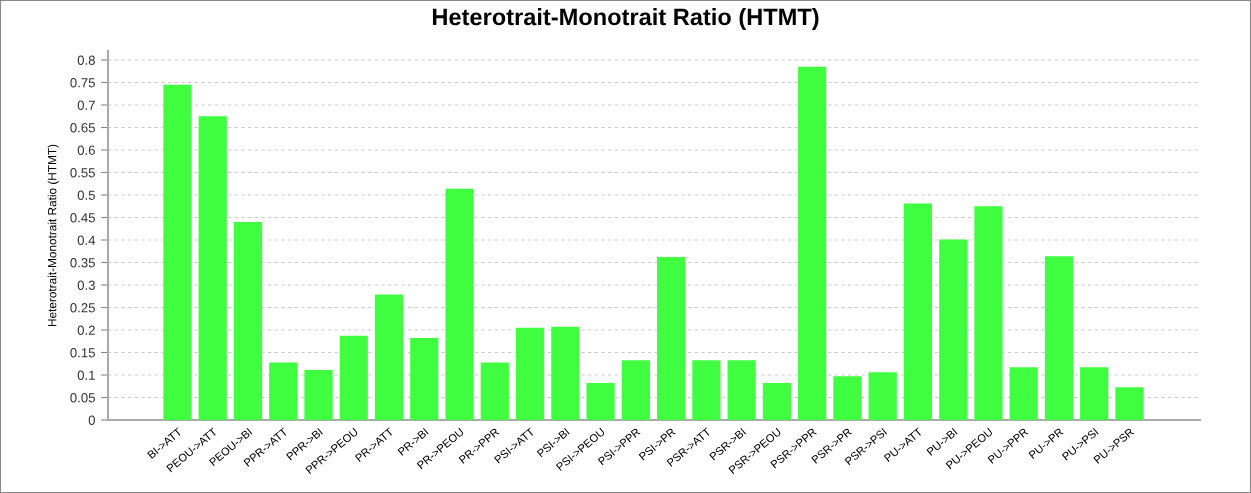 Image resolution: width=1251 pixels, height=493 pixels. What do you see at coordinates (82, 398) in the screenshot?
I see `y-tick-label: 0.05` at bounding box center [82, 398].